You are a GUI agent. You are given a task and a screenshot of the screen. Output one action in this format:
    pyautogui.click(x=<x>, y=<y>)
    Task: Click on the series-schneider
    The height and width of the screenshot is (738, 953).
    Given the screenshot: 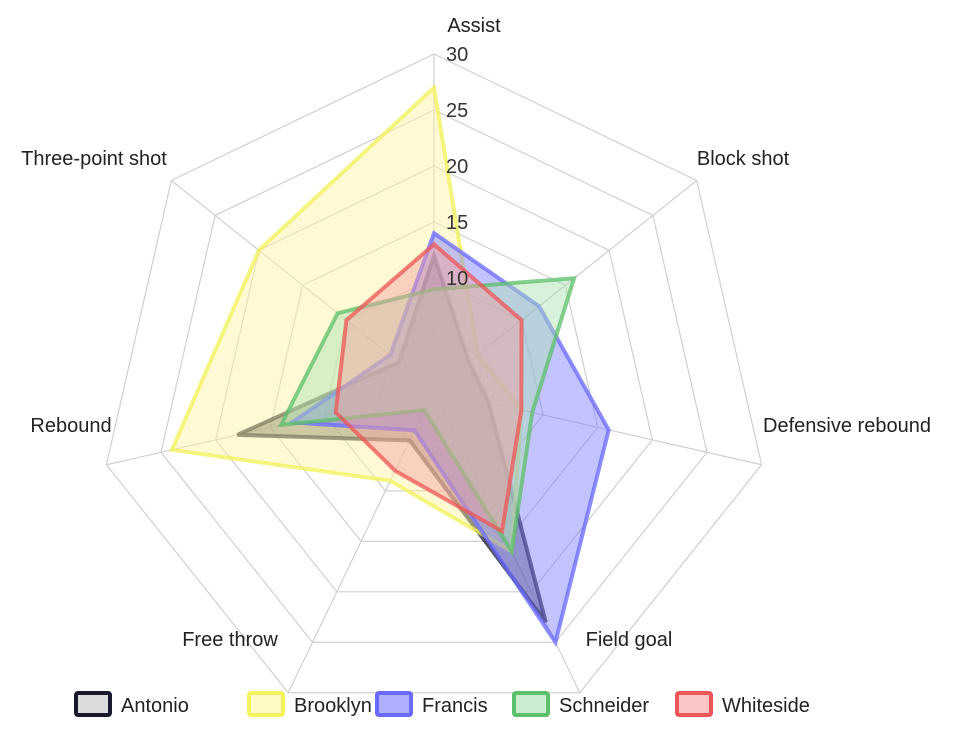 What is the action you would take?
    pyautogui.click(x=427, y=417)
    